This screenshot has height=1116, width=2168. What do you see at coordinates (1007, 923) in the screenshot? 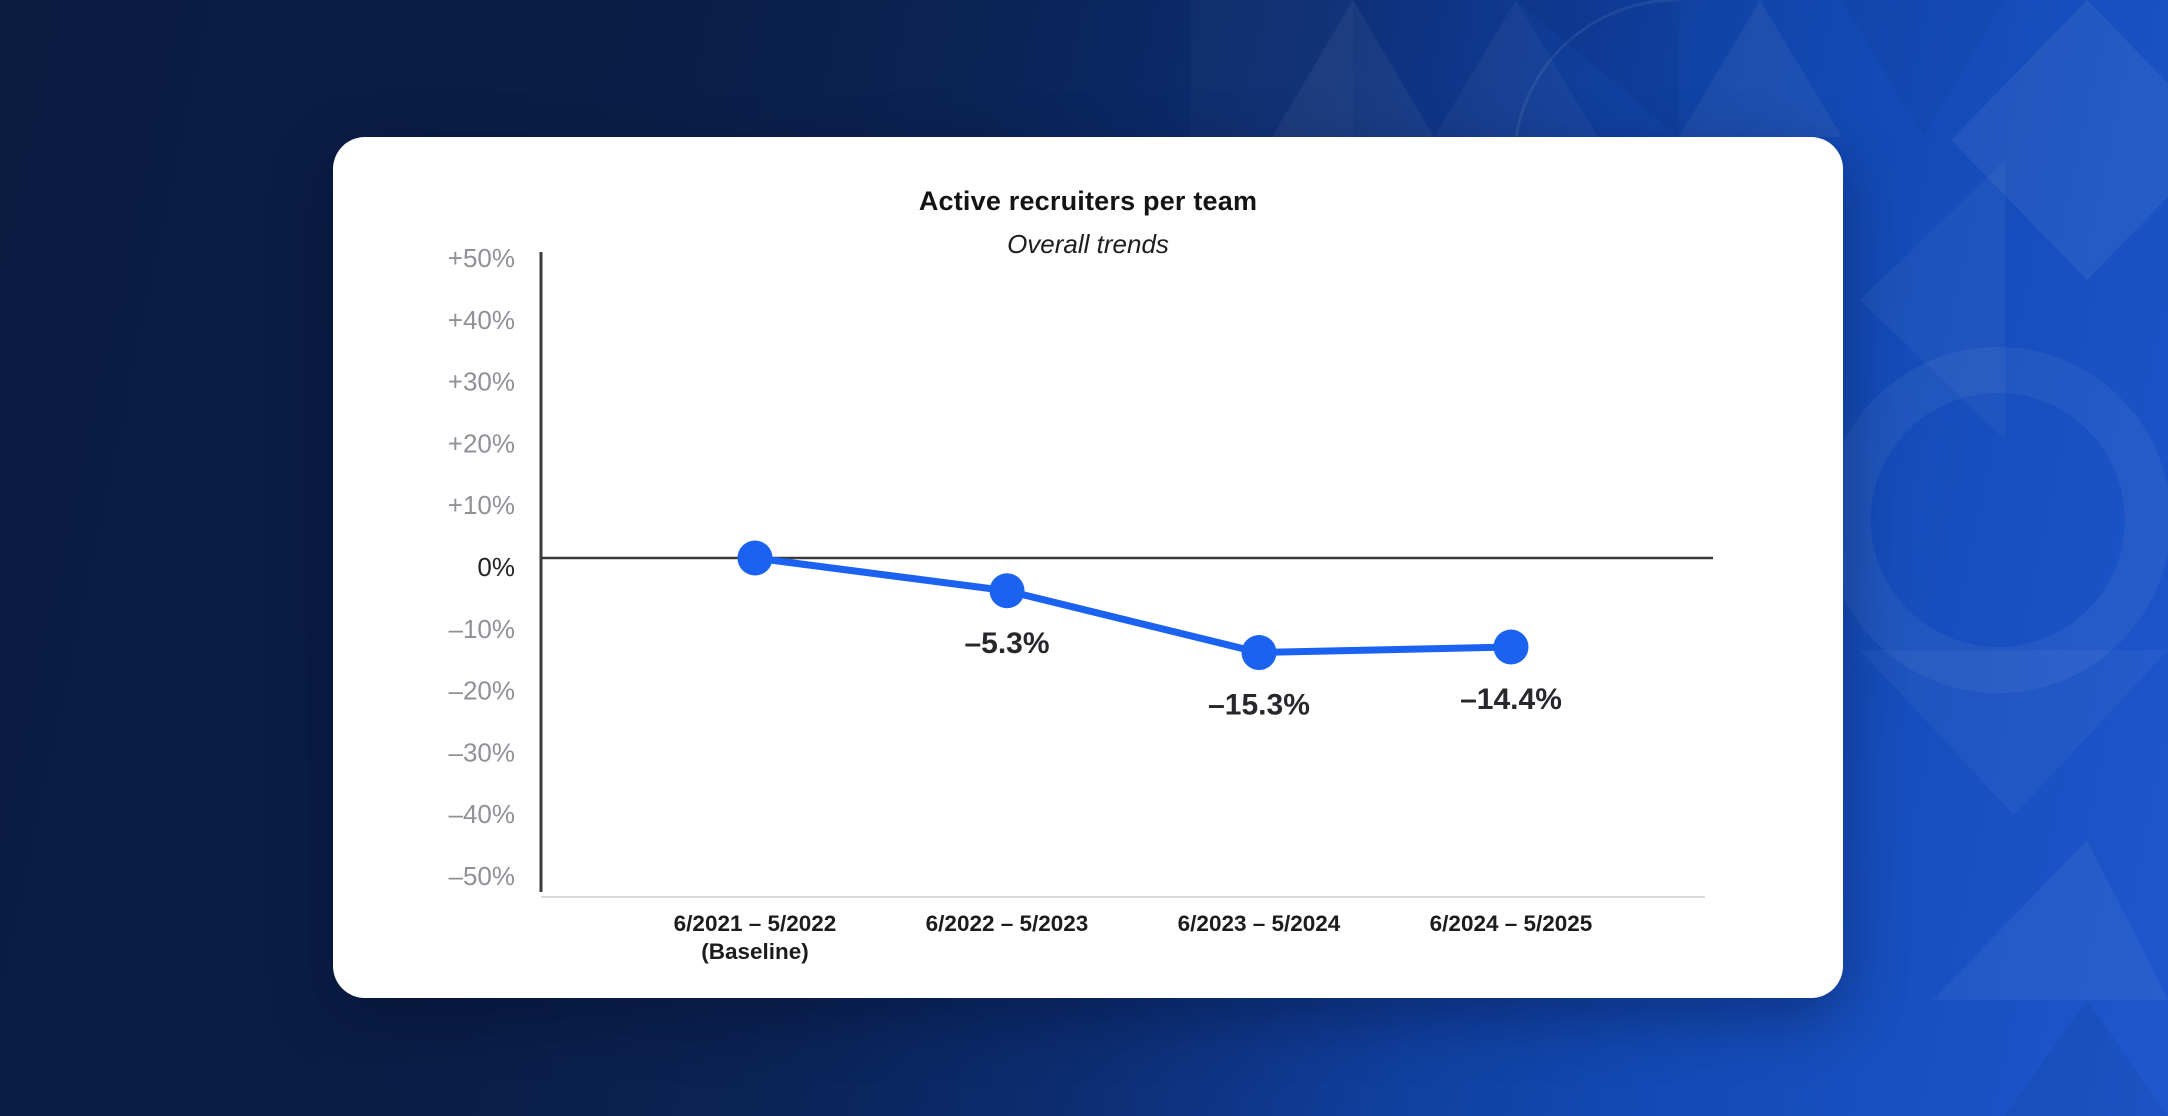
I see `x-category-label: 6/2022 – 5/2023` at bounding box center [1007, 923].